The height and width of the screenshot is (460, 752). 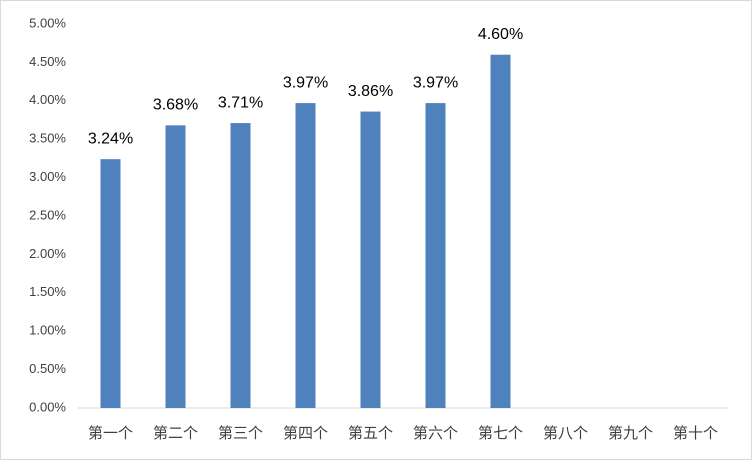 What do you see at coordinates (630, 433) in the screenshot?
I see `x-tick-label: 第九个` at bounding box center [630, 433].